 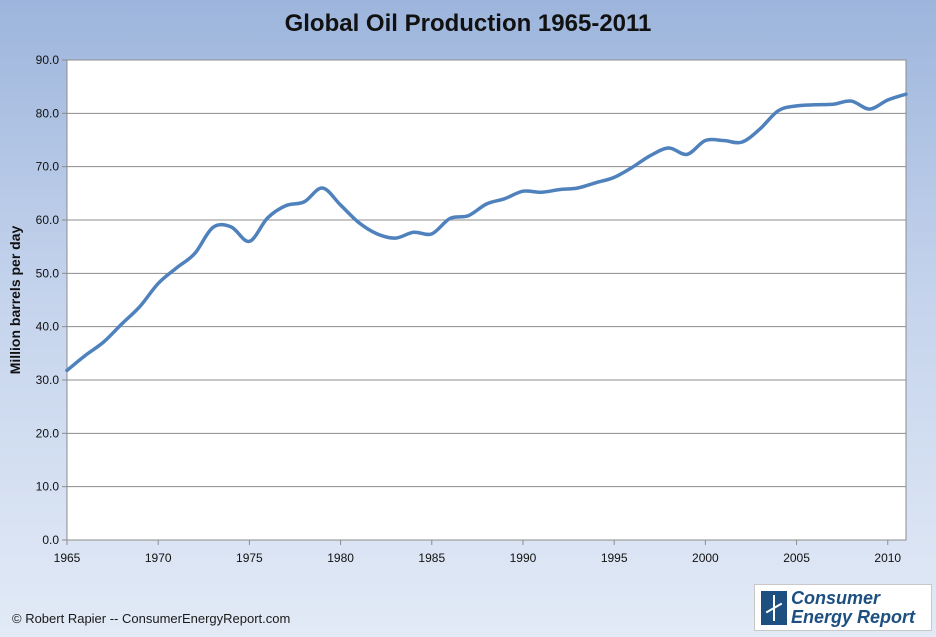 I want to click on chart-title: Global Oil Production 1965-2011, so click(x=468, y=23).